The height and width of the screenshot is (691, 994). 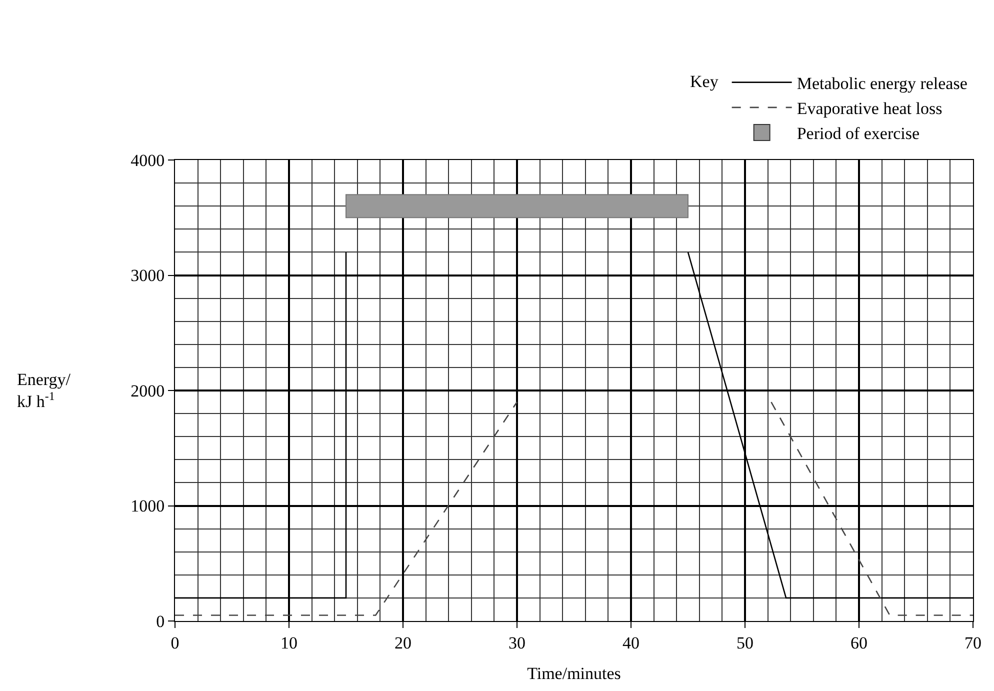 I want to click on x-tick-label: 20, so click(x=403, y=642).